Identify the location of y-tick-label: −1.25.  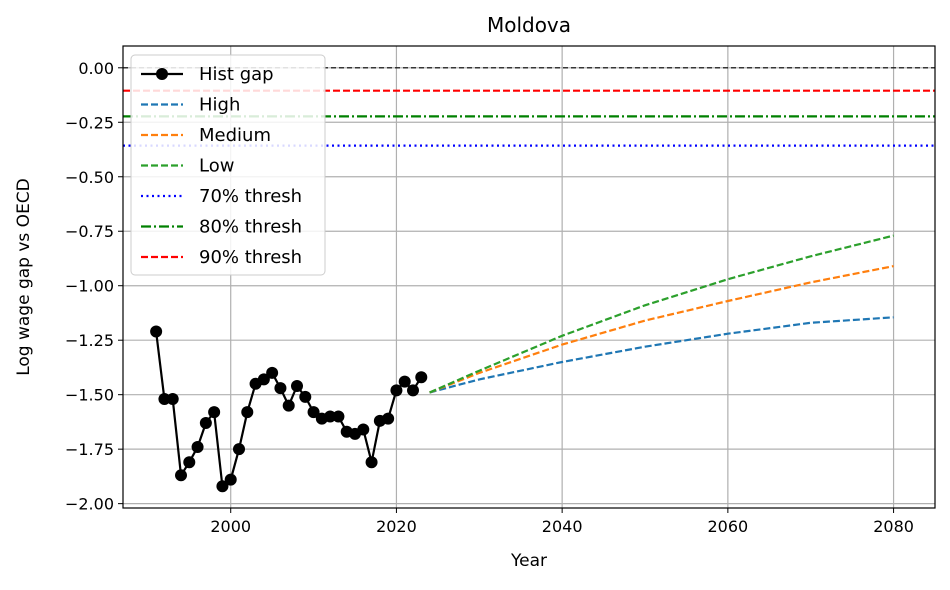
(89, 340).